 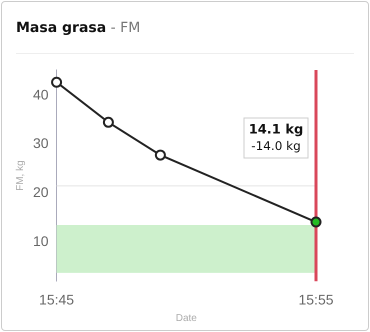 What do you see at coordinates (40, 143) in the screenshot?
I see `y-tick-label: 30` at bounding box center [40, 143].